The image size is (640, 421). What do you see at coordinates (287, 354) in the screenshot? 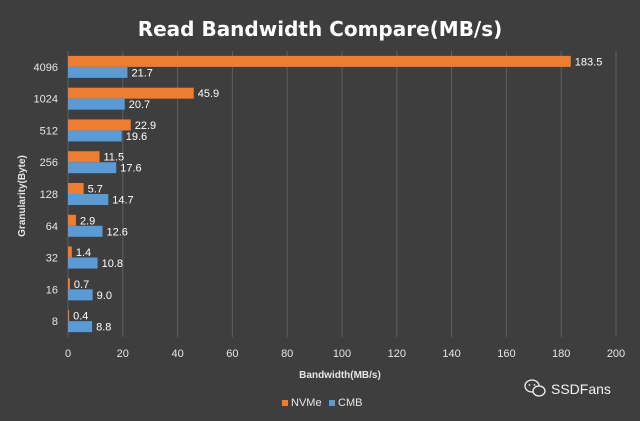
I see `x-tick-label: 80` at bounding box center [287, 354].